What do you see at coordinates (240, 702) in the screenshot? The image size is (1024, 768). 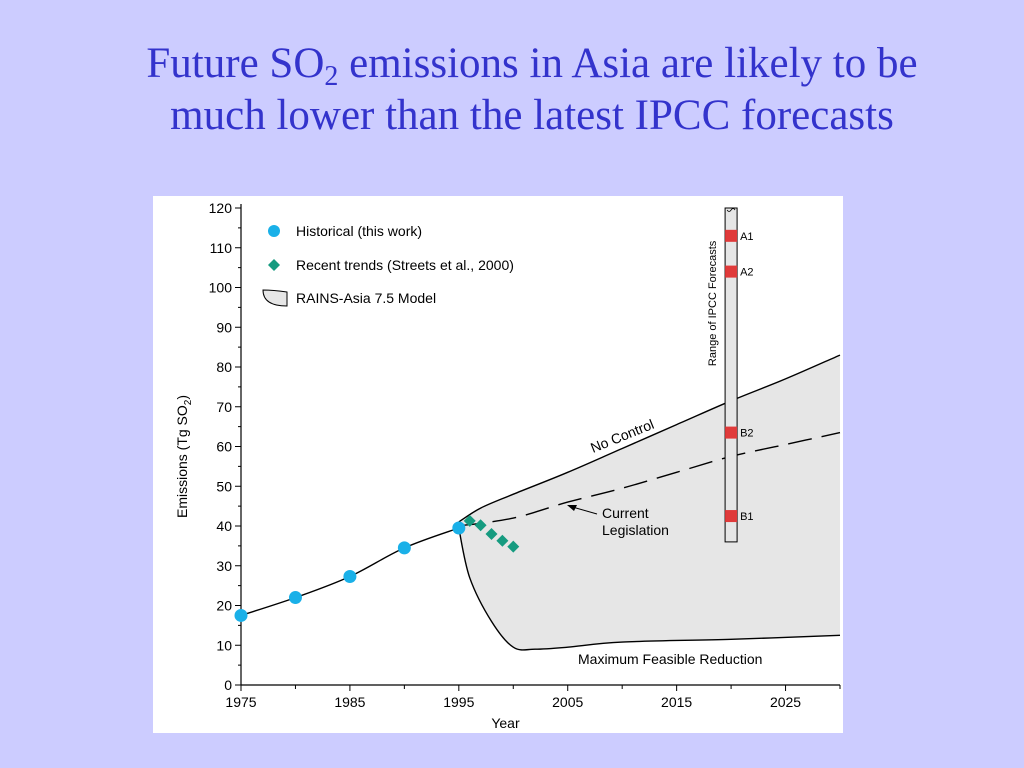 I see `x-tick-label-1975: 1975` at bounding box center [240, 702].